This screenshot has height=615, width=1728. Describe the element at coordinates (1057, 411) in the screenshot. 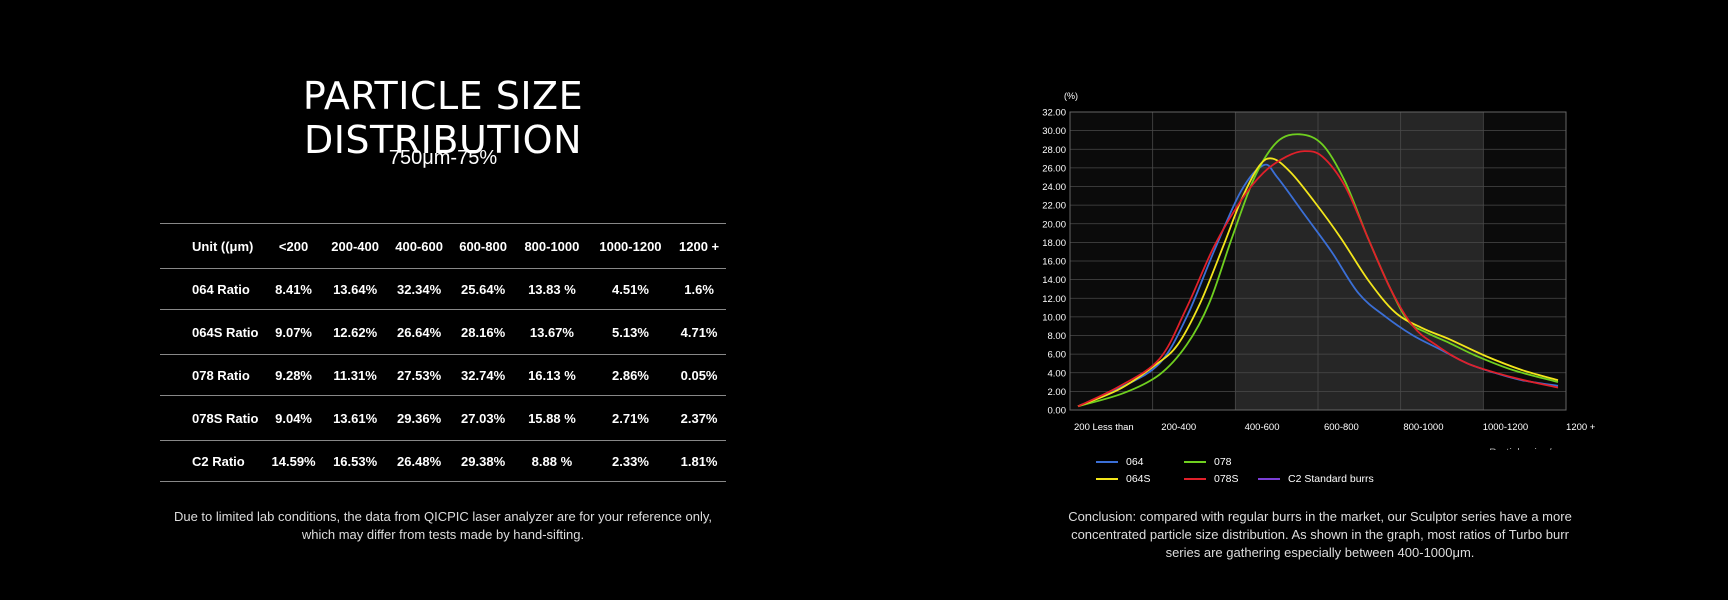

I see `y-tick-label: 0.00` at that location.